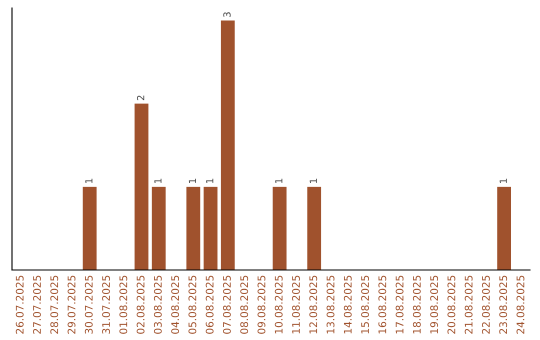 The height and width of the screenshot is (340, 540). What do you see at coordinates (468, 305) in the screenshot?
I see `x-tick-label: 21.08.2025` at bounding box center [468, 305].